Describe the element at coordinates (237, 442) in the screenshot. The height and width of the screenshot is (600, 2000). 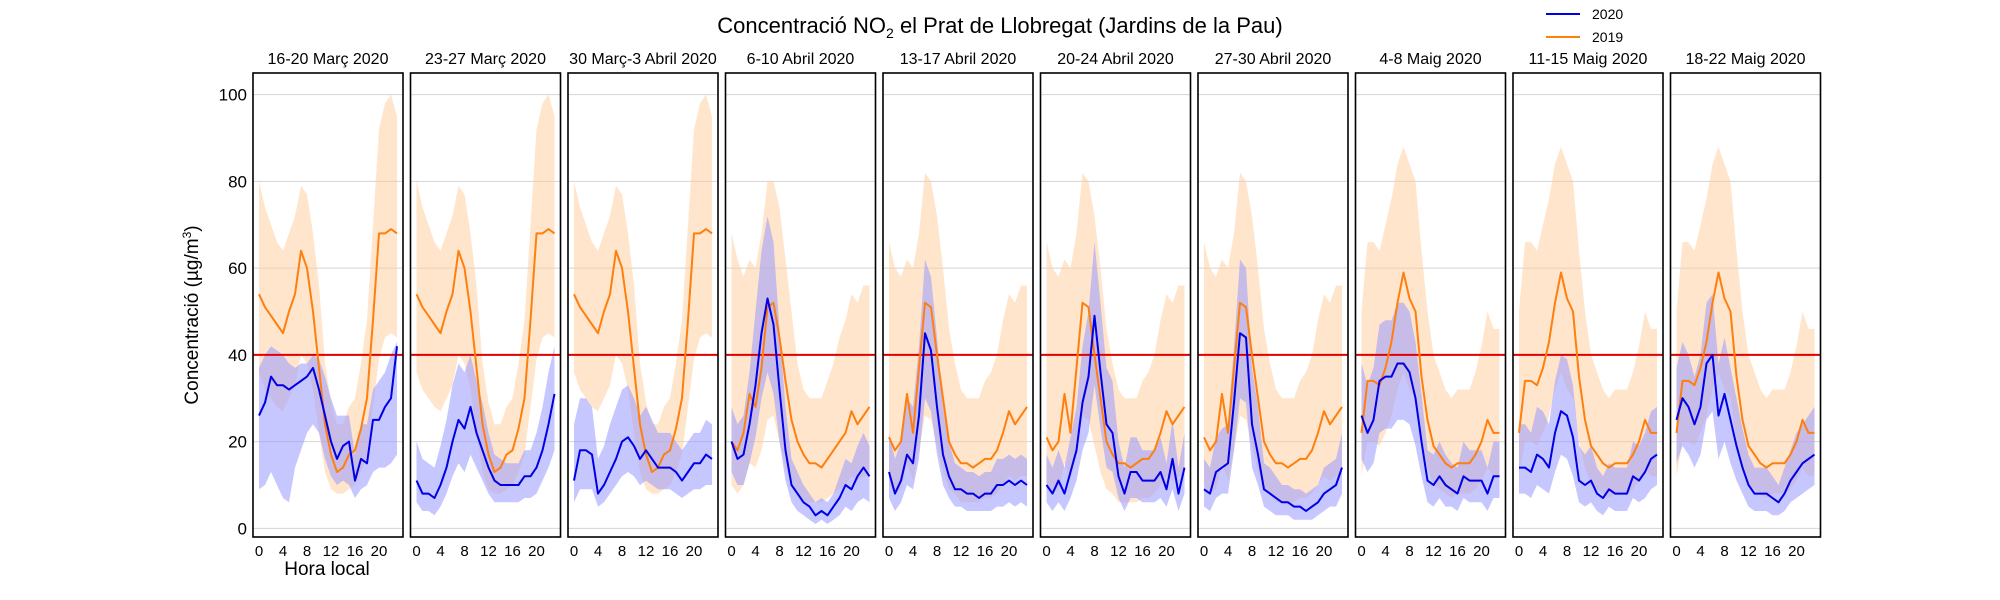
I see `y-tick-label: 20` at that location.